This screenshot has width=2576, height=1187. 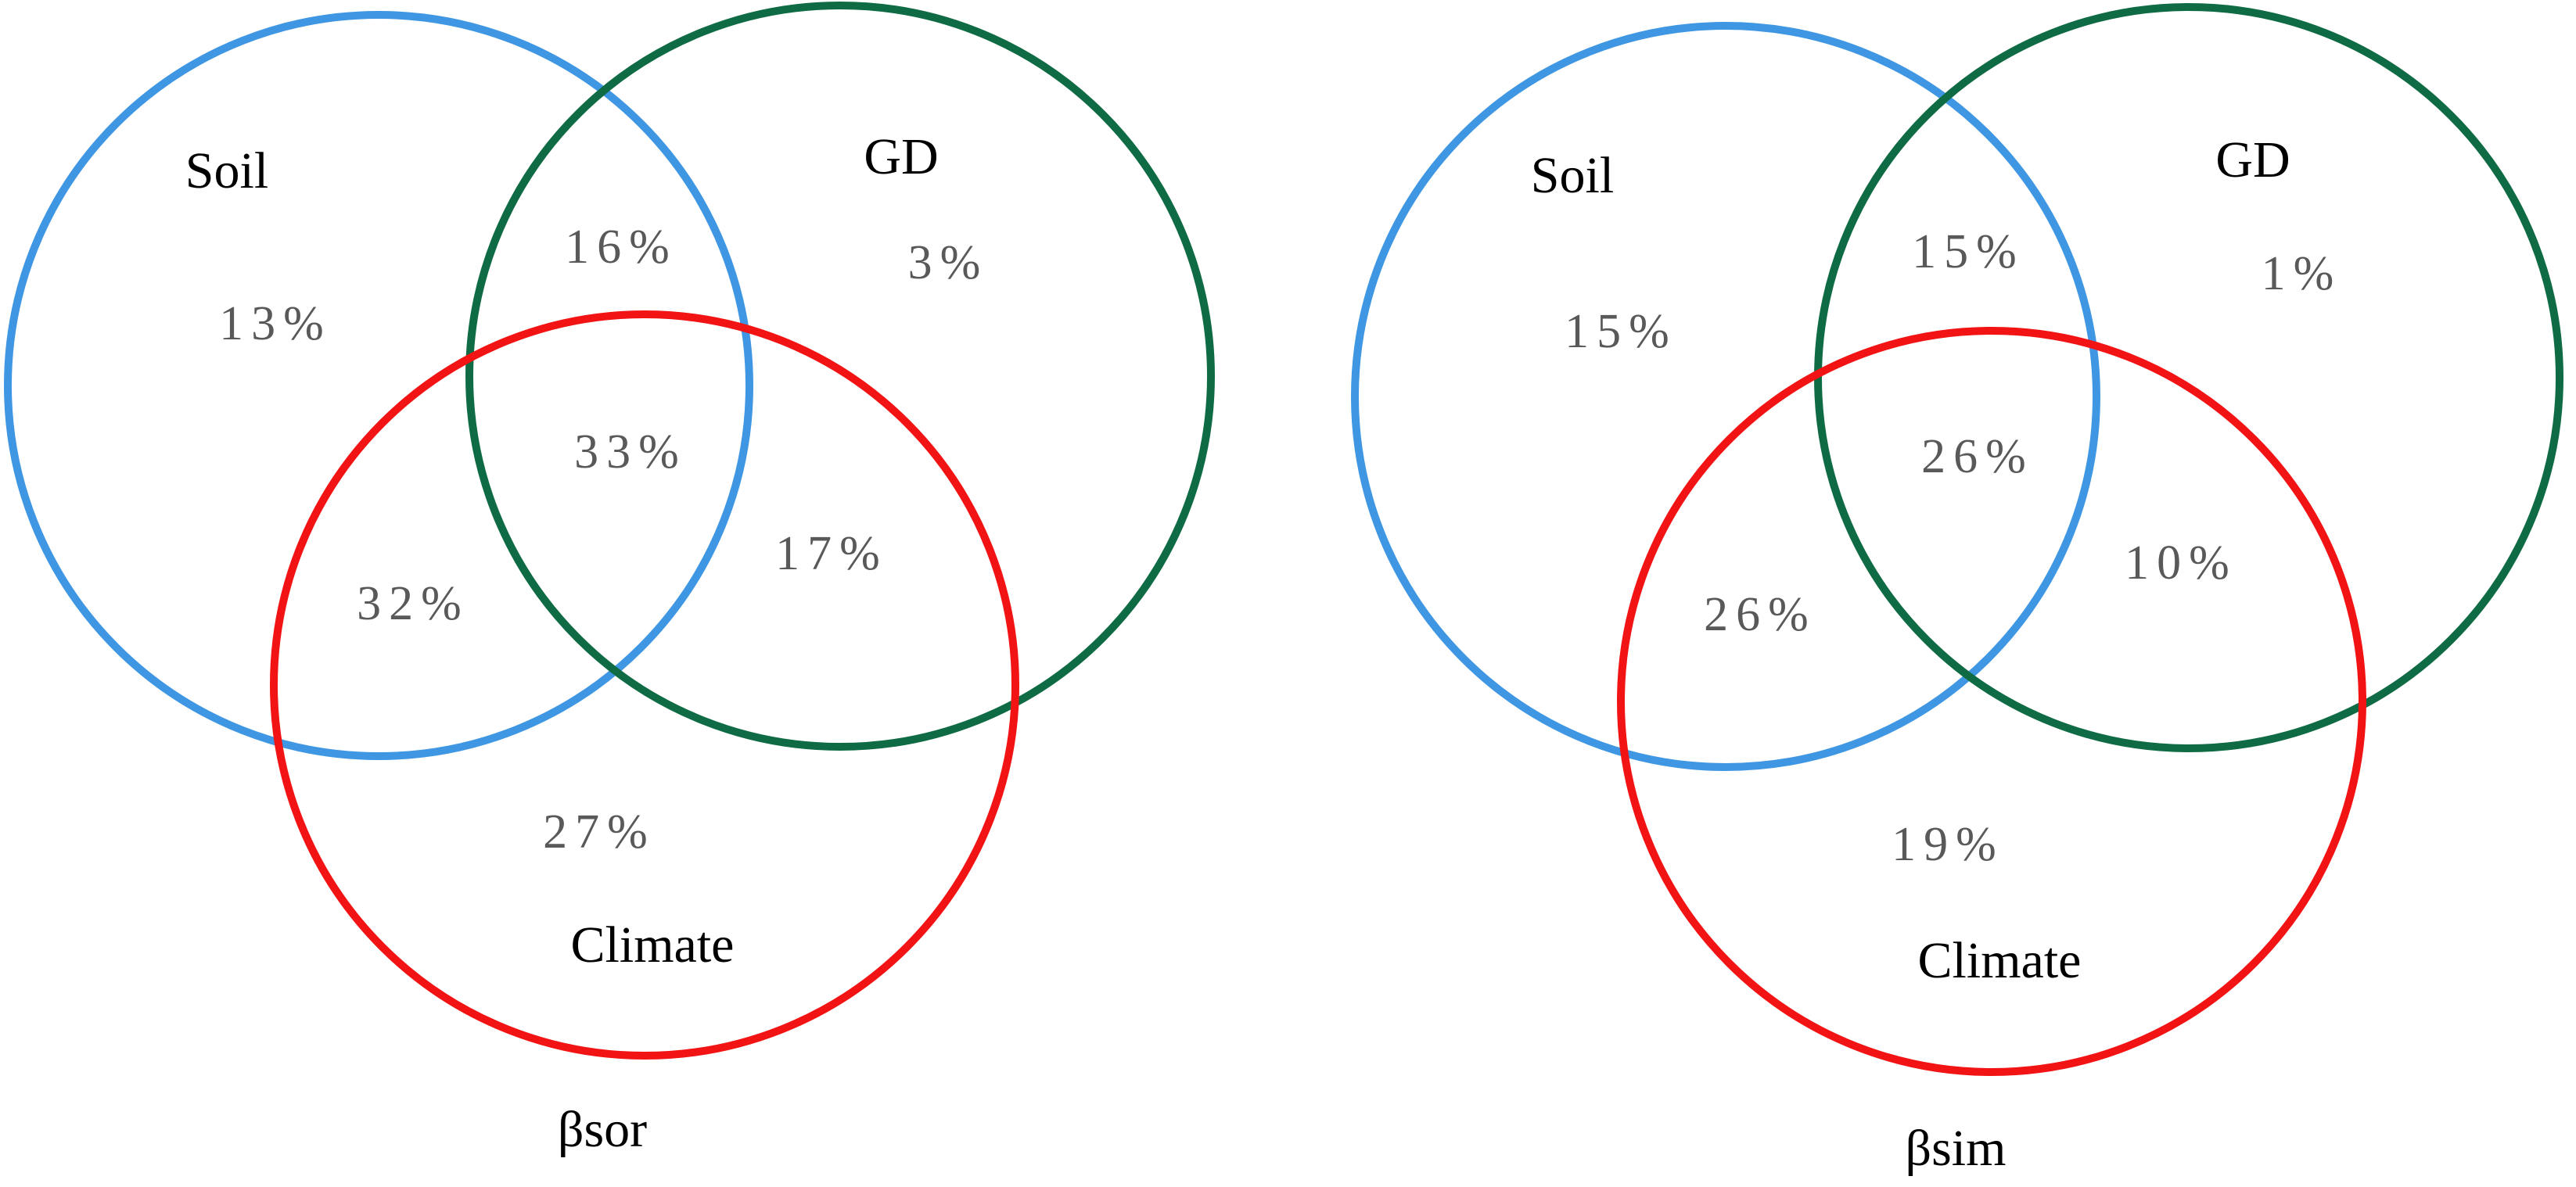 What do you see at coordinates (832, 553) in the screenshot?
I see `gd-climate-value: 17%` at bounding box center [832, 553].